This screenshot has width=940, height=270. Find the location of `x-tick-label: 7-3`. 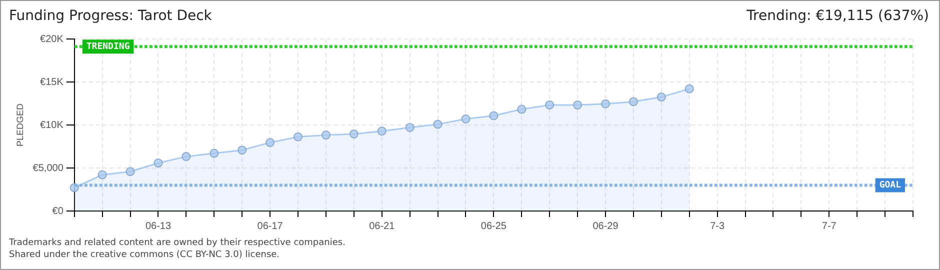

x-tick-label: 7-3 is located at coordinates (717, 226).